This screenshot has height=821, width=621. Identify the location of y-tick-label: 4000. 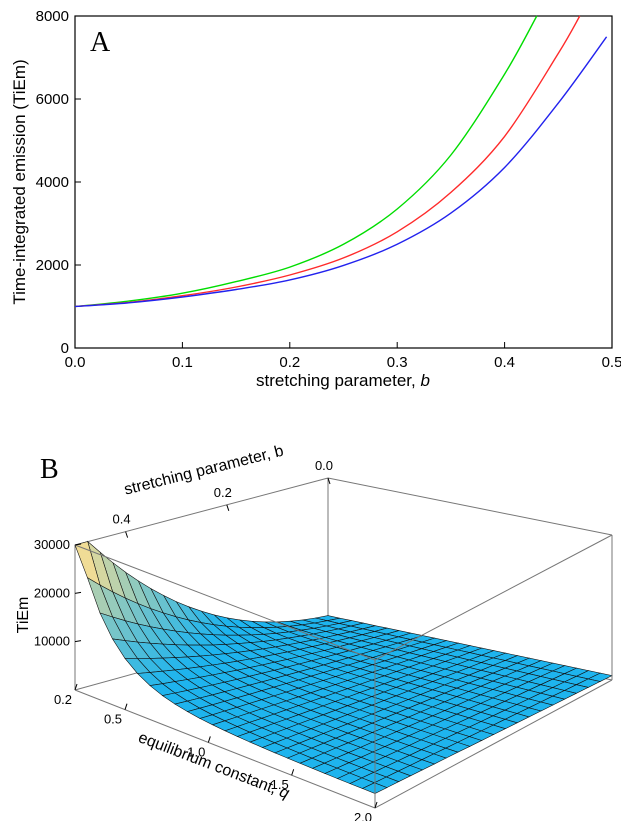
(52, 182).